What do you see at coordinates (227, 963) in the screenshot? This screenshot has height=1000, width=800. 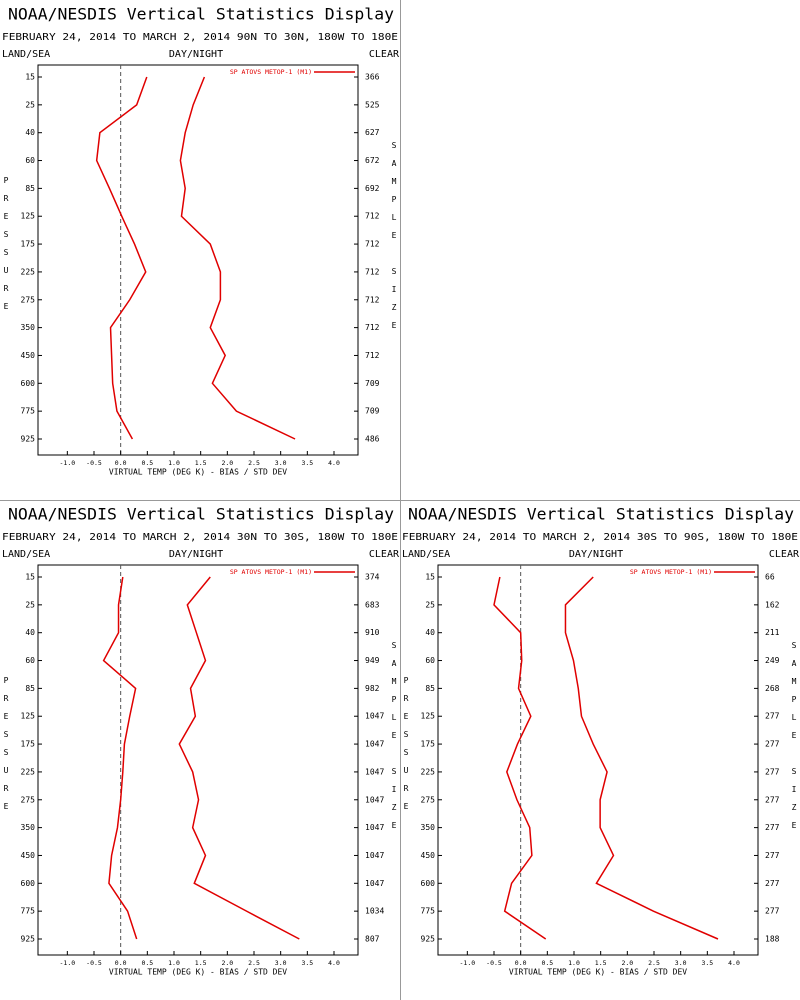 I see `x-tick-label: 2.0` at bounding box center [227, 963].